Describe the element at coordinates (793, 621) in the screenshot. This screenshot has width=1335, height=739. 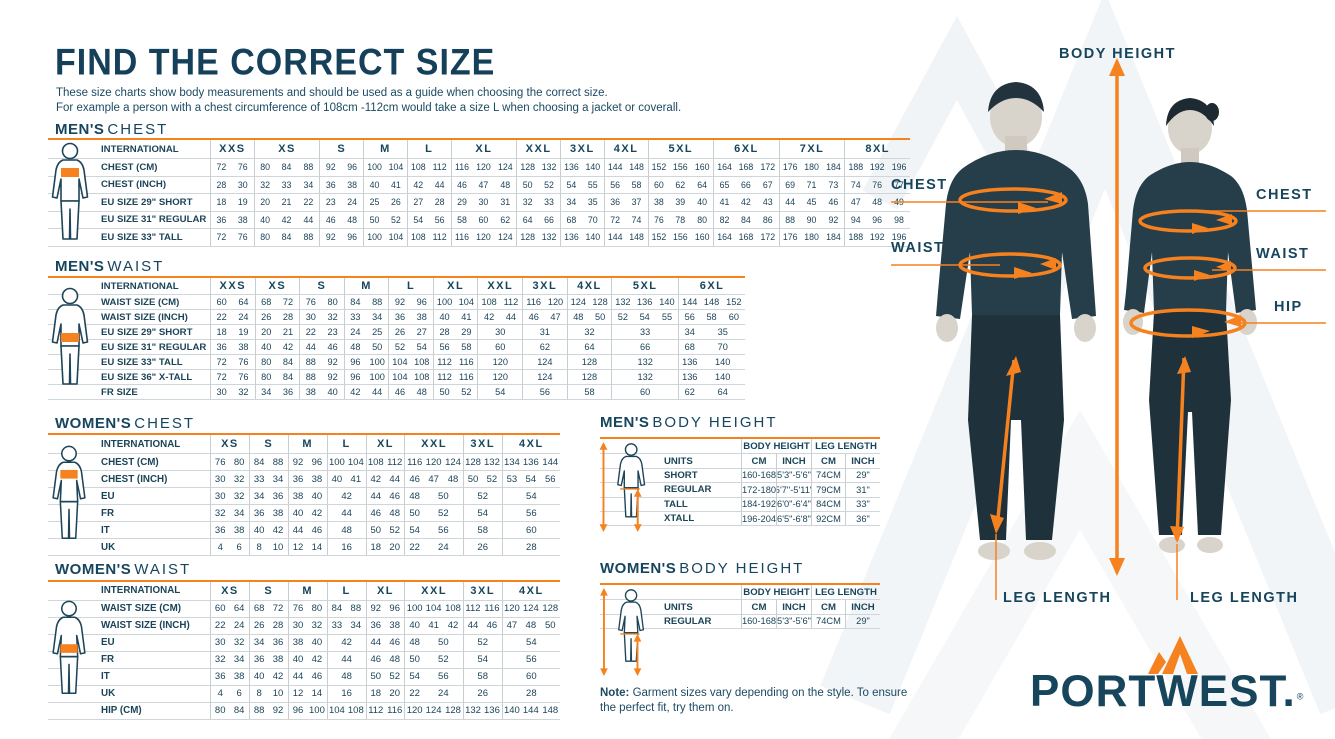
I see `fit-value: 5'3"-5'6"` at that location.